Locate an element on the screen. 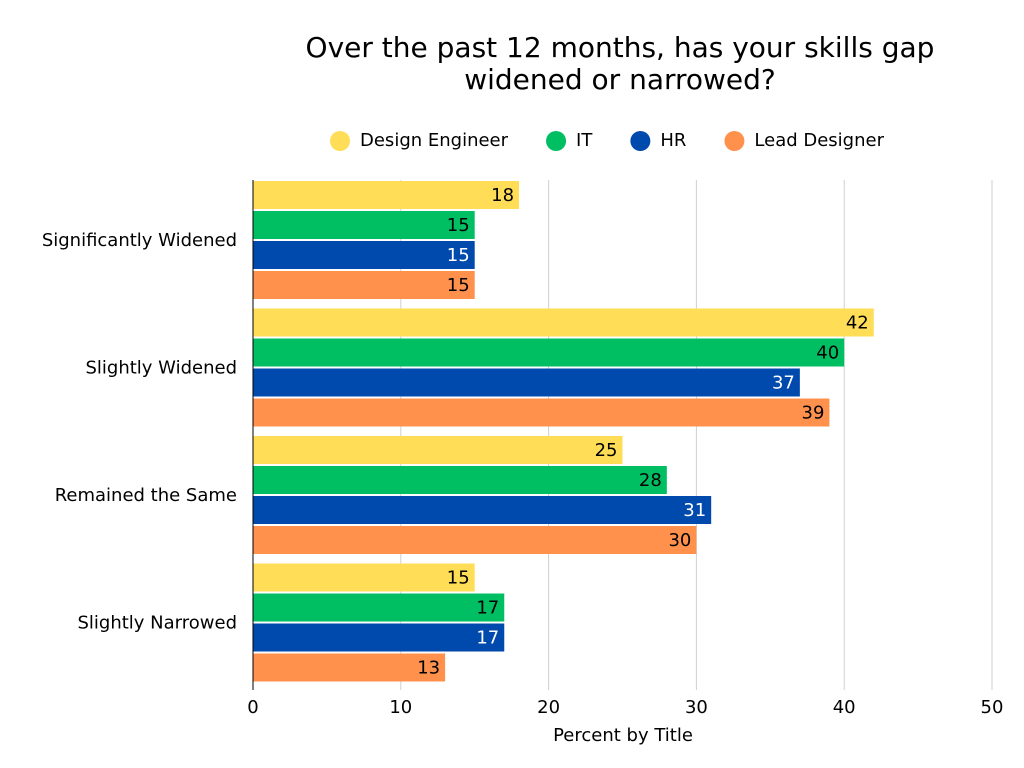  value-label: 13 is located at coordinates (428, 668).